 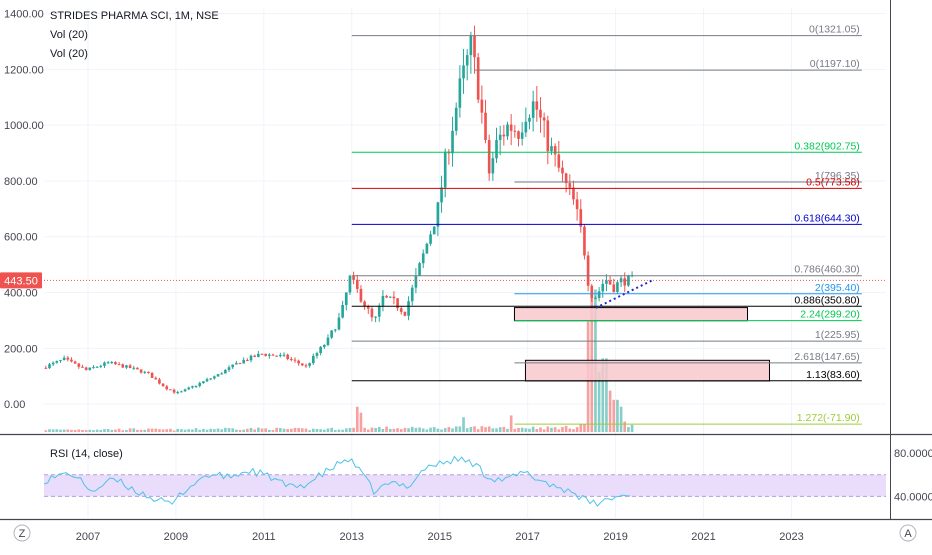 What do you see at coordinates (69, 54) in the screenshot?
I see `legend-volume-2: Vol (20)` at bounding box center [69, 54].